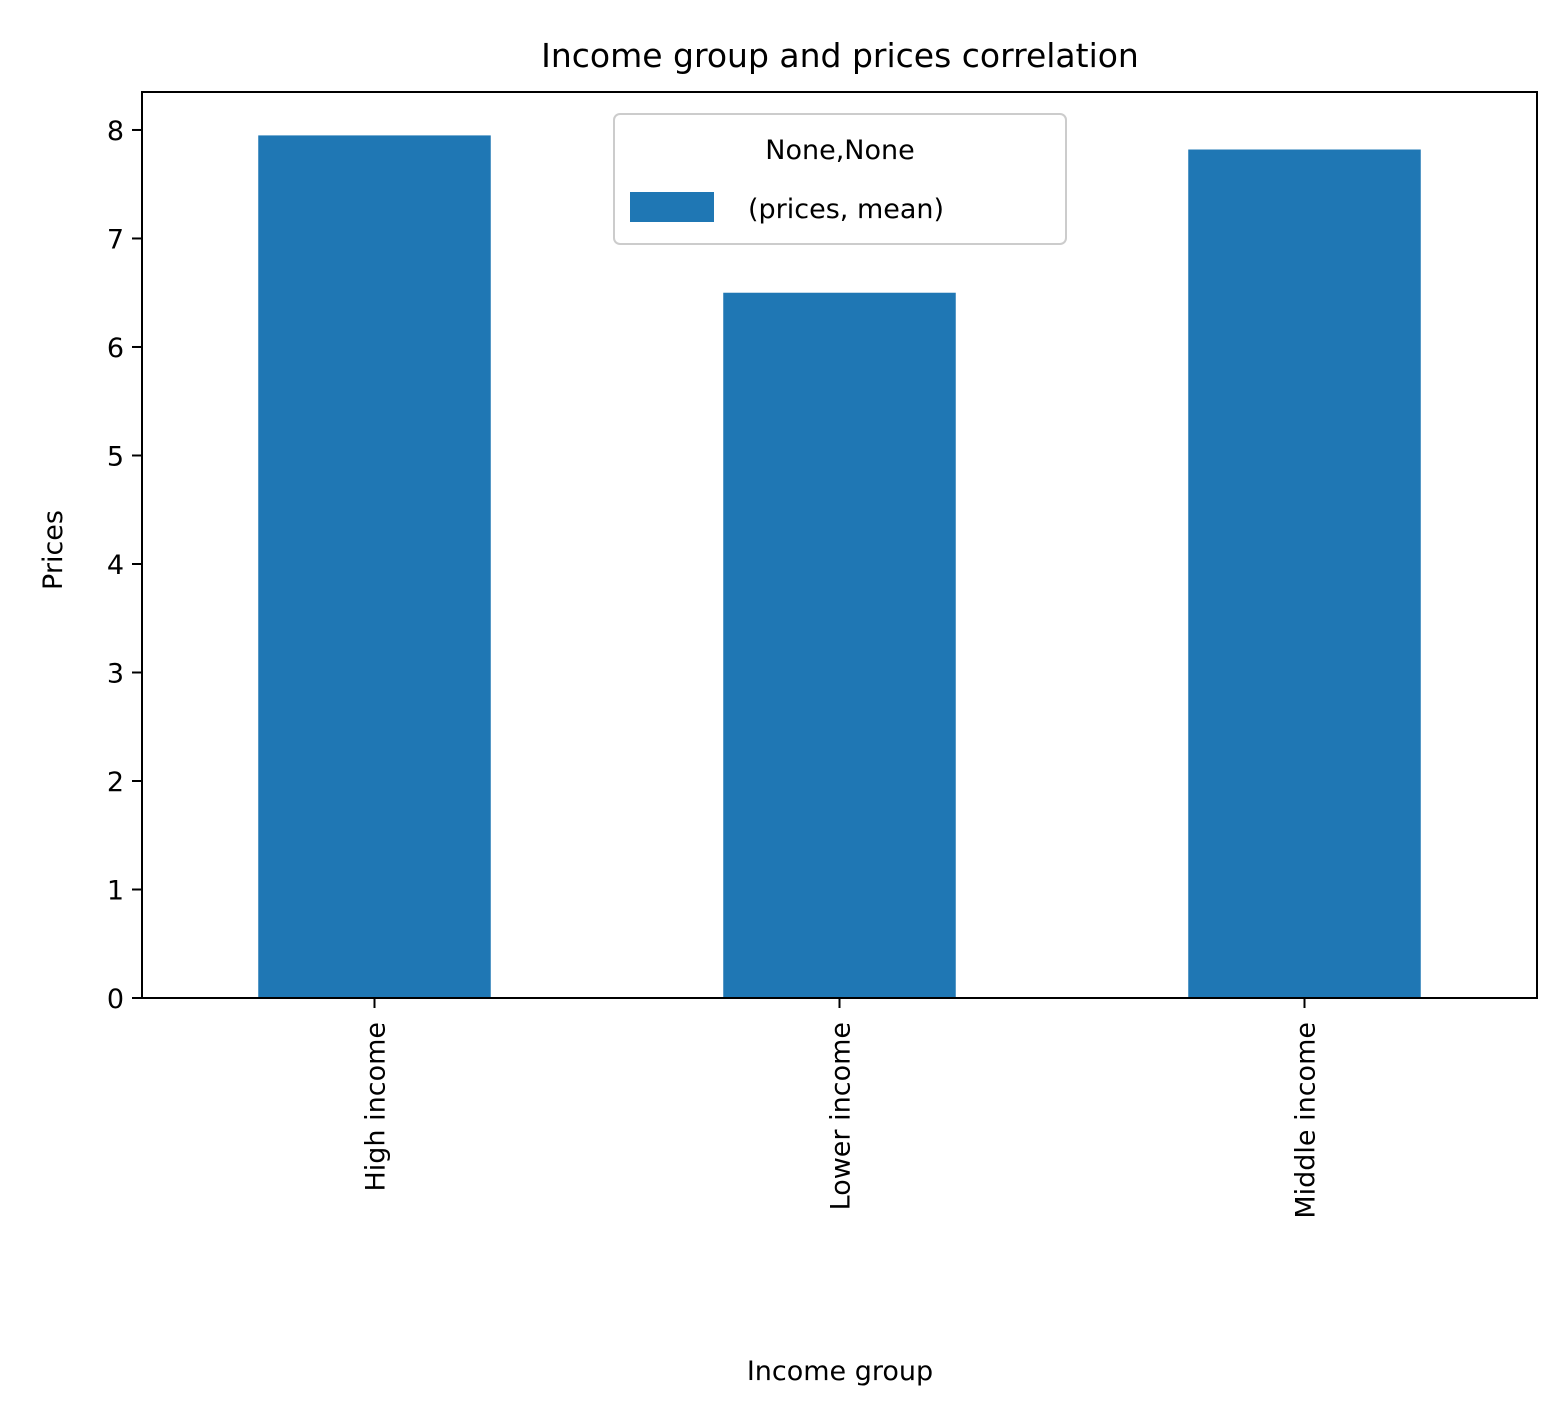 The height and width of the screenshot is (1417, 1567). I want to click on bar-high-income, so click(374, 567).